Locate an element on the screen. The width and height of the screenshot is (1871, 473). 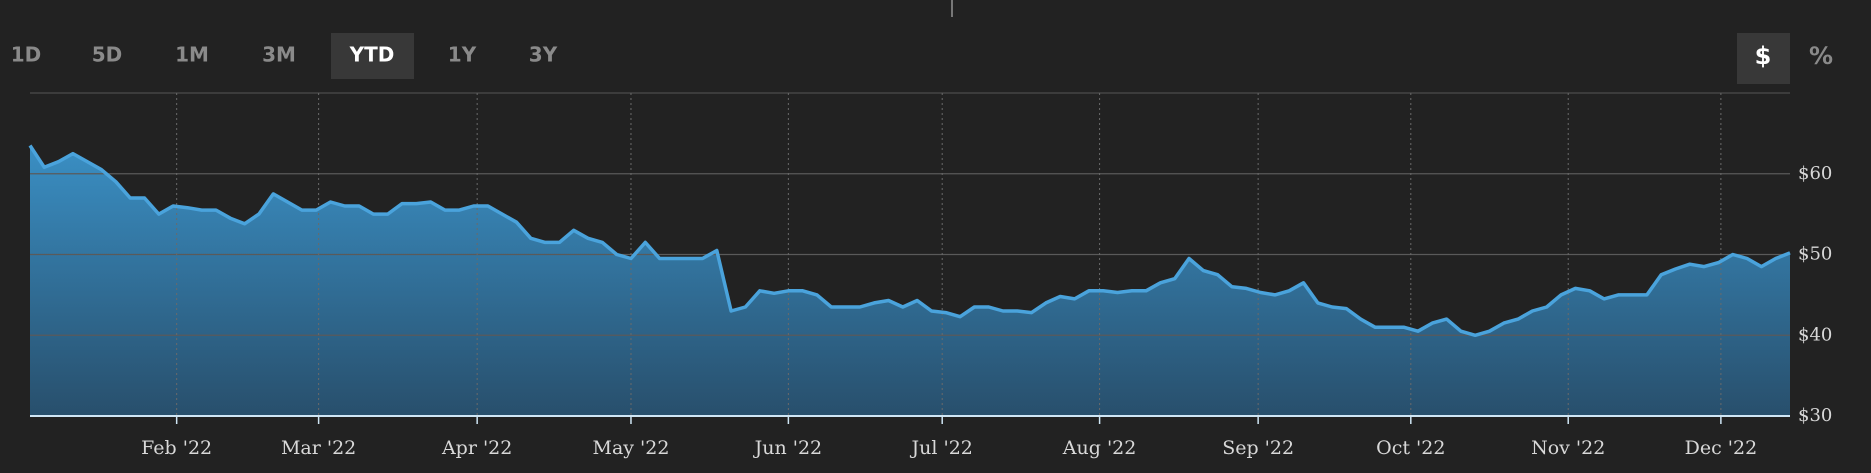
x-tick-label: Aug '22 is located at coordinates (1099, 448).